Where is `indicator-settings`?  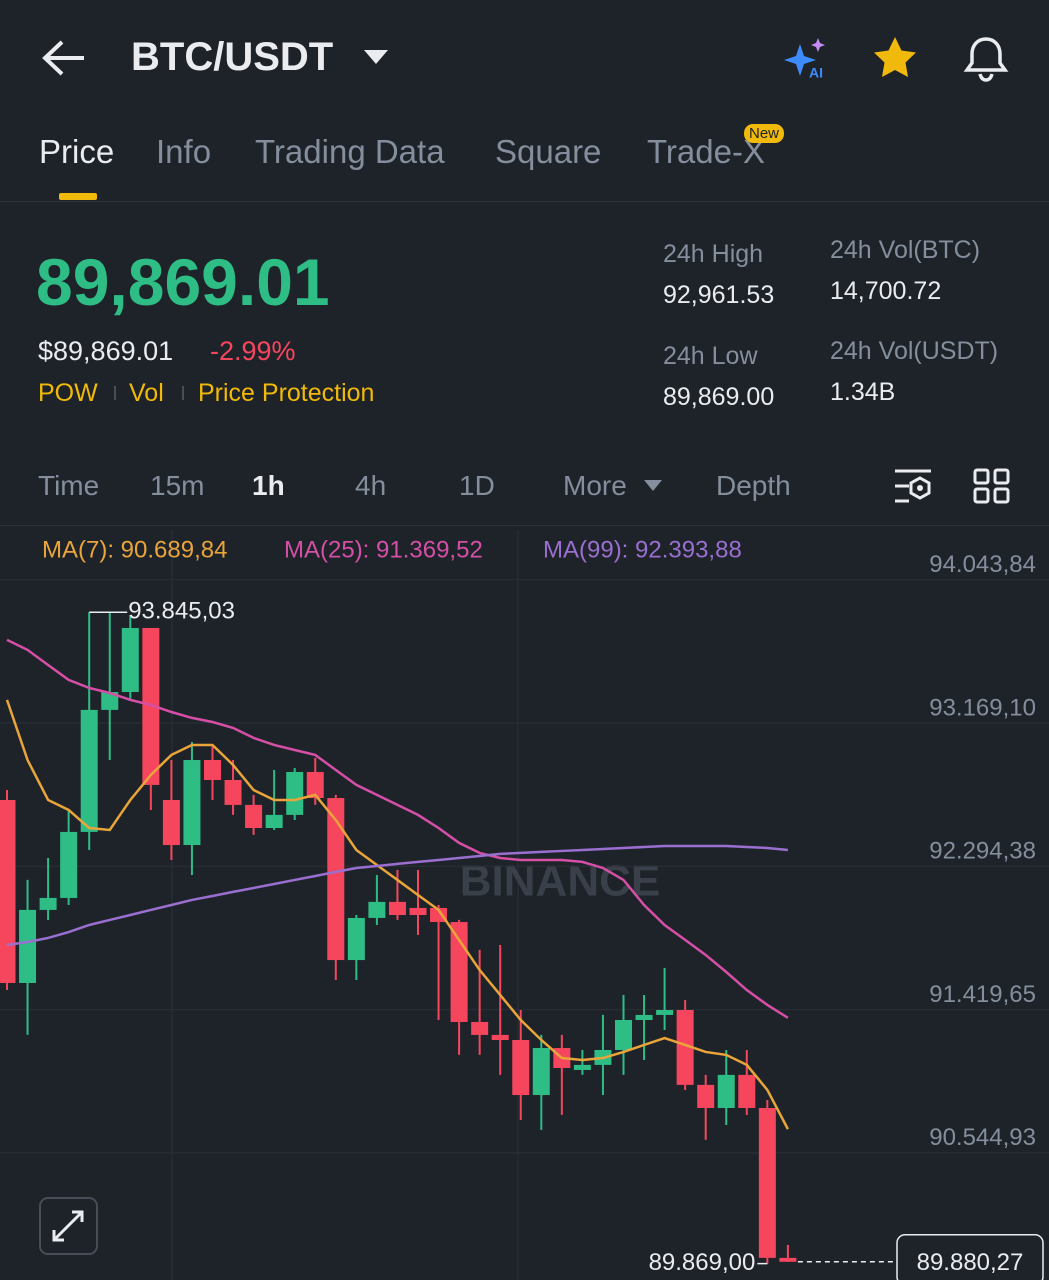
indicator-settings is located at coordinates (913, 486).